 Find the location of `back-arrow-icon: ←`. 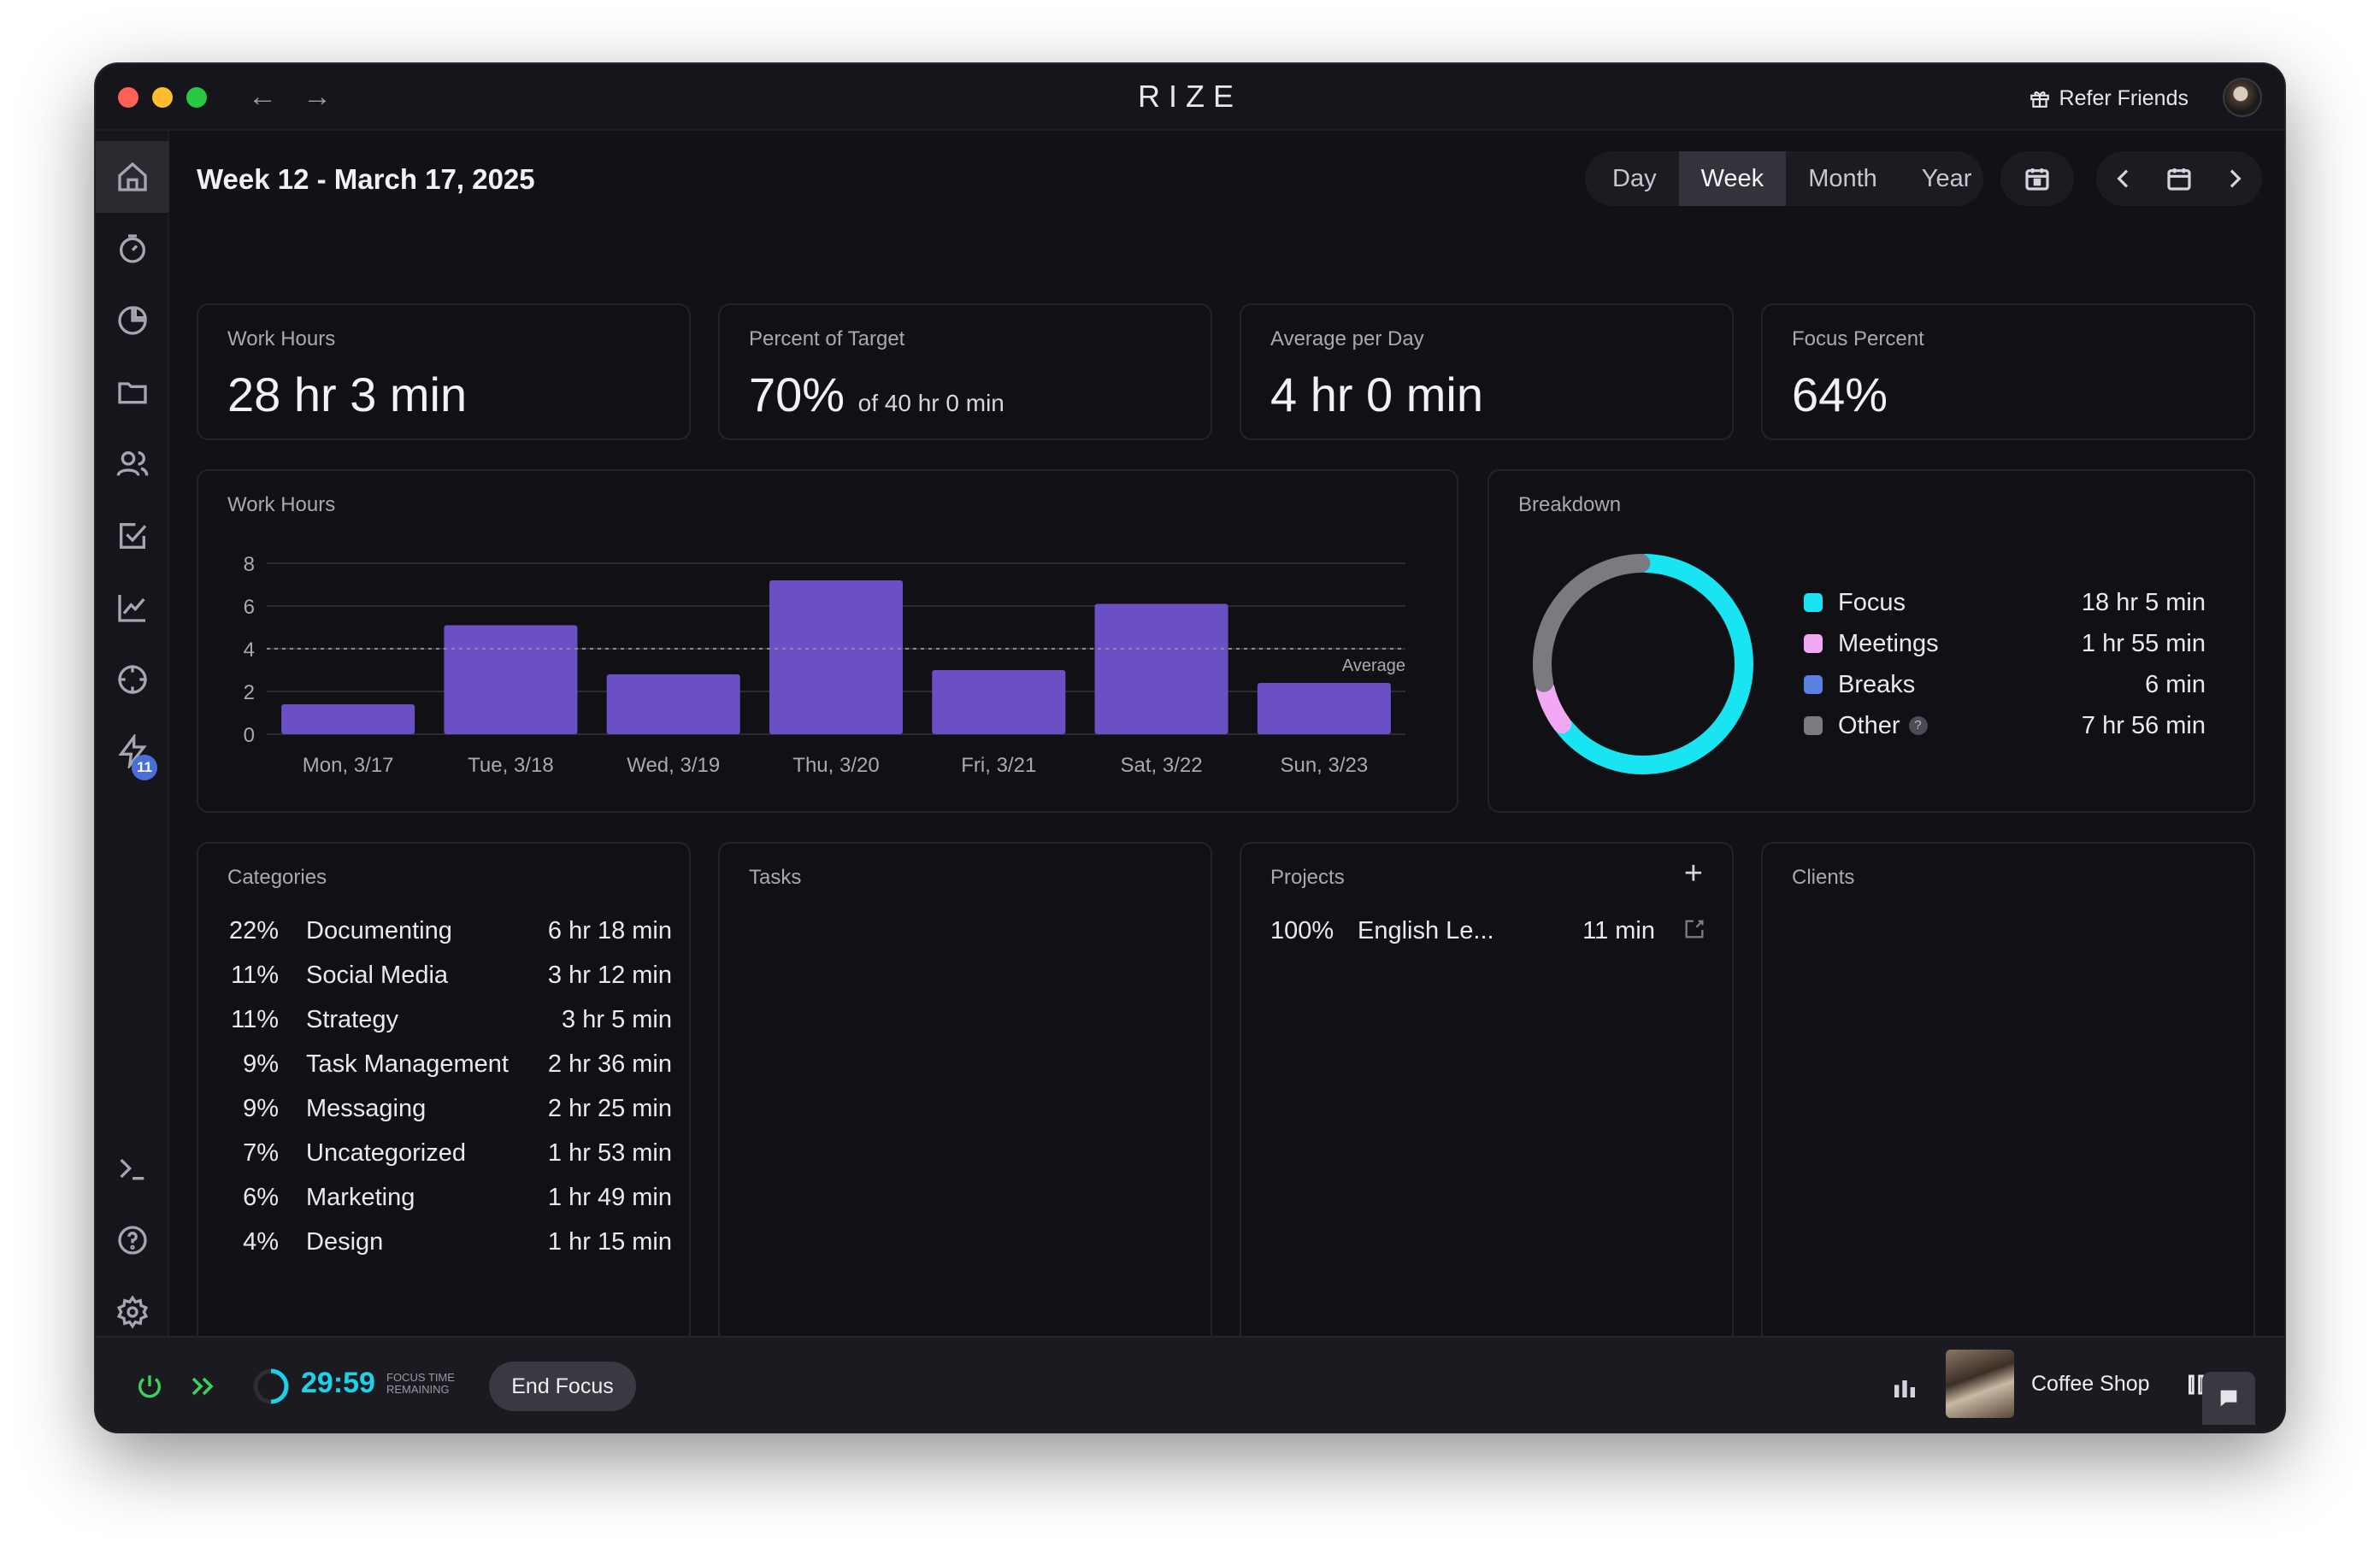

back-arrow-icon: ← is located at coordinates (262, 96).